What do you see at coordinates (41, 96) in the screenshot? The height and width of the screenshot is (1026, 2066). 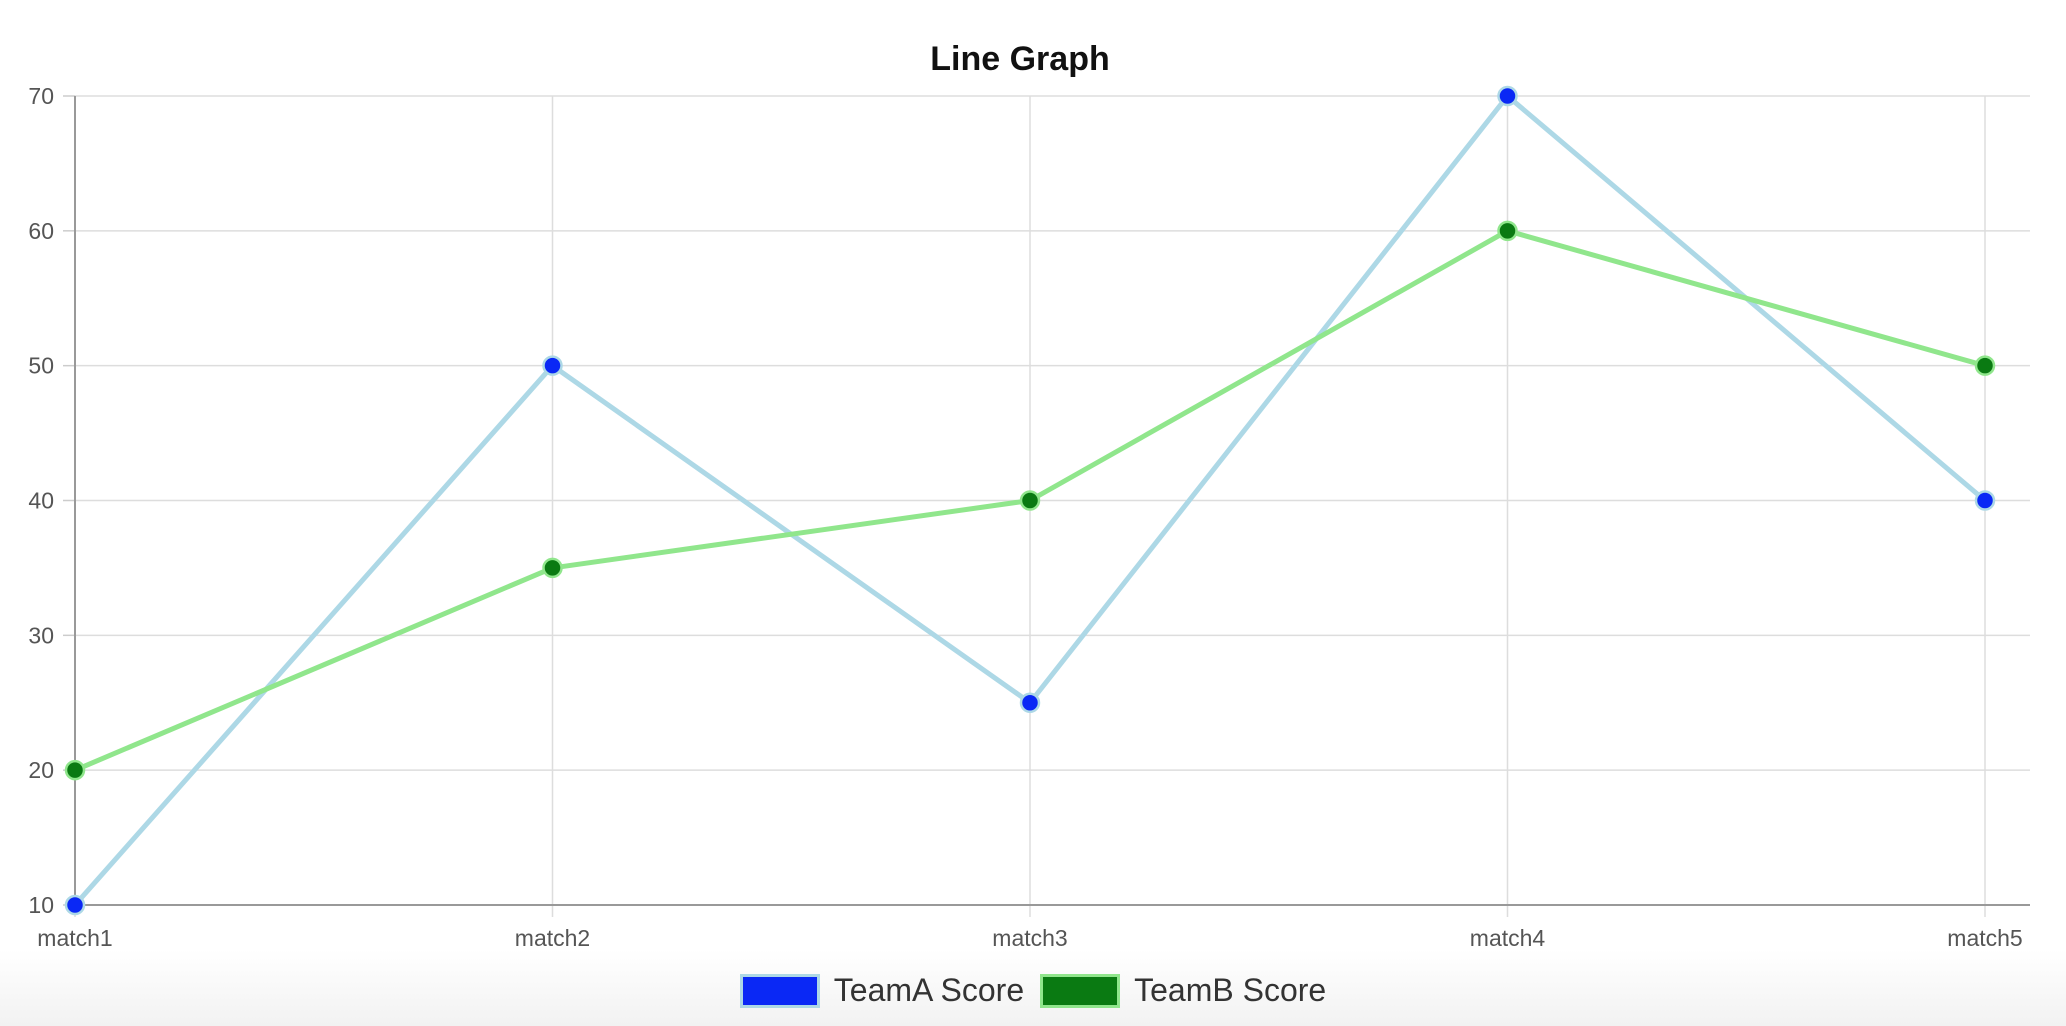 I see `y-tick-label: 70` at bounding box center [41, 96].